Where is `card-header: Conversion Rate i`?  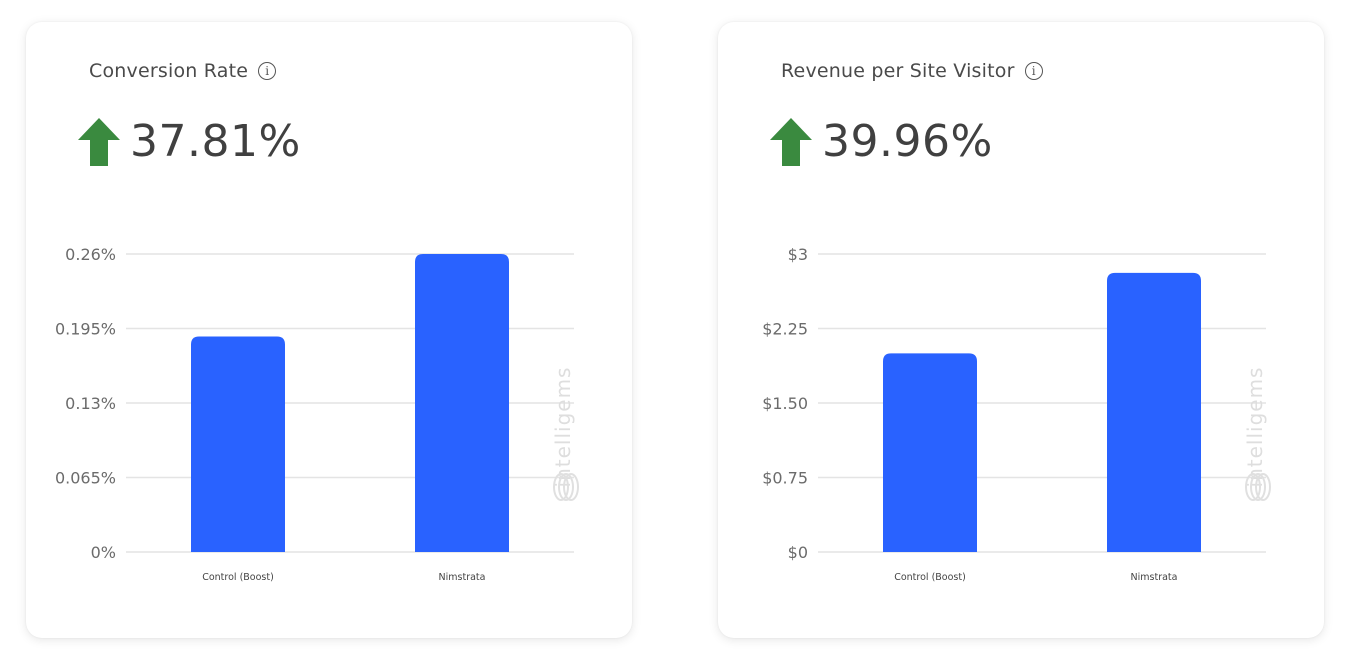 card-header: Conversion Rate i is located at coordinates (183, 71).